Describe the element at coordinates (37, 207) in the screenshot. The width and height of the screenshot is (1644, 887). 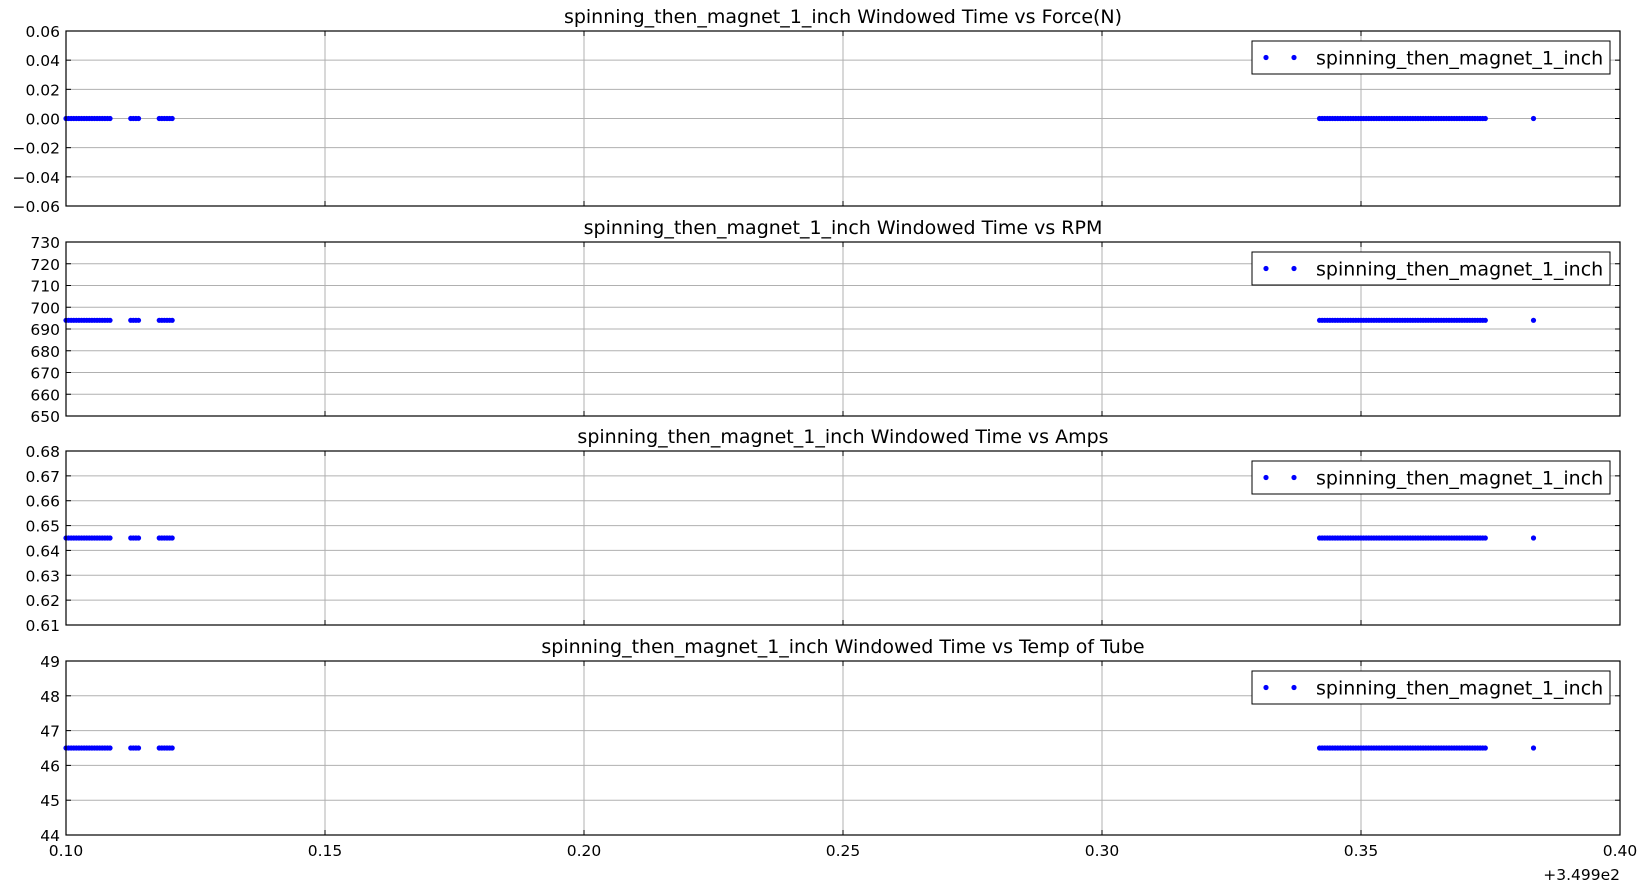
I see `y-tick-label: −0.06` at that location.